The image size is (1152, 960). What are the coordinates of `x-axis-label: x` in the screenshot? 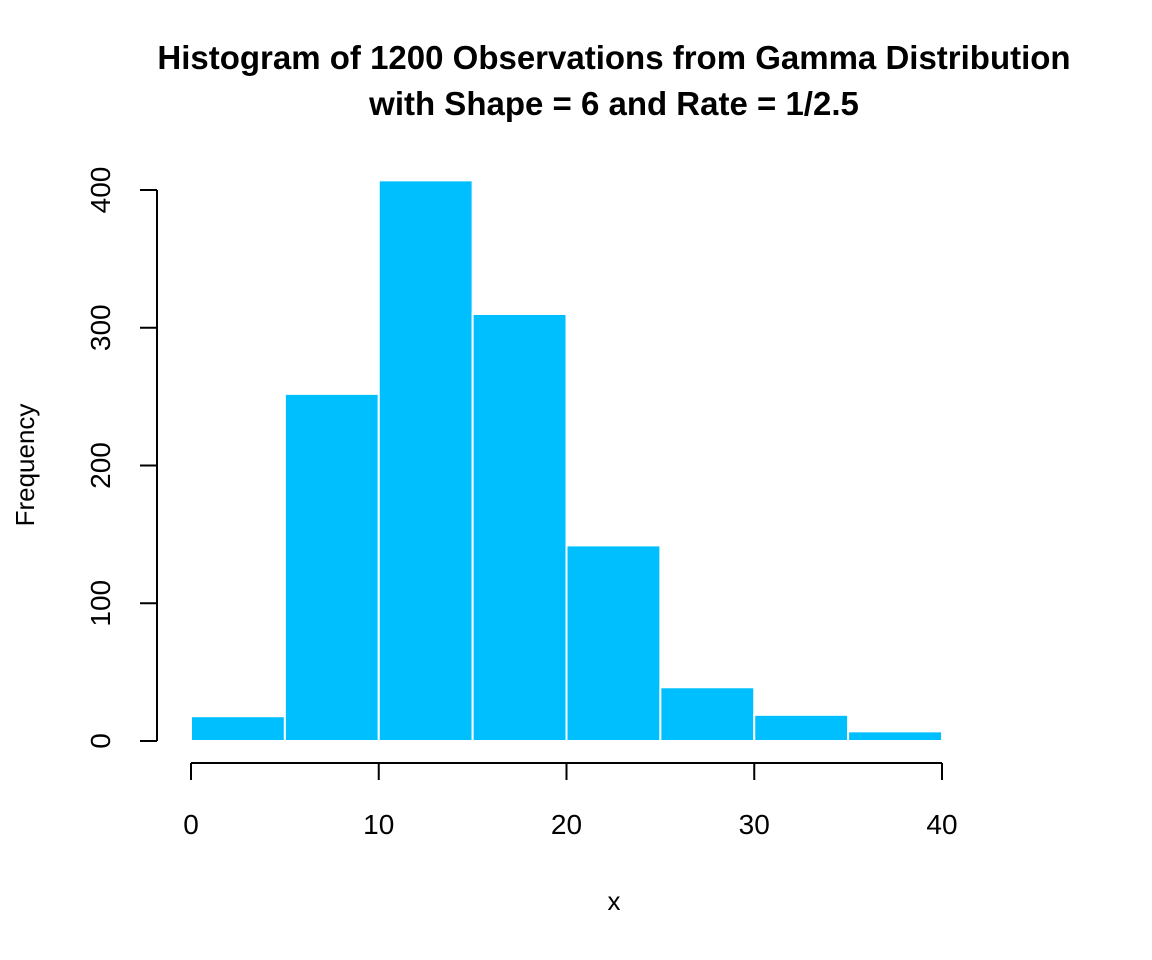 It's located at (614, 901).